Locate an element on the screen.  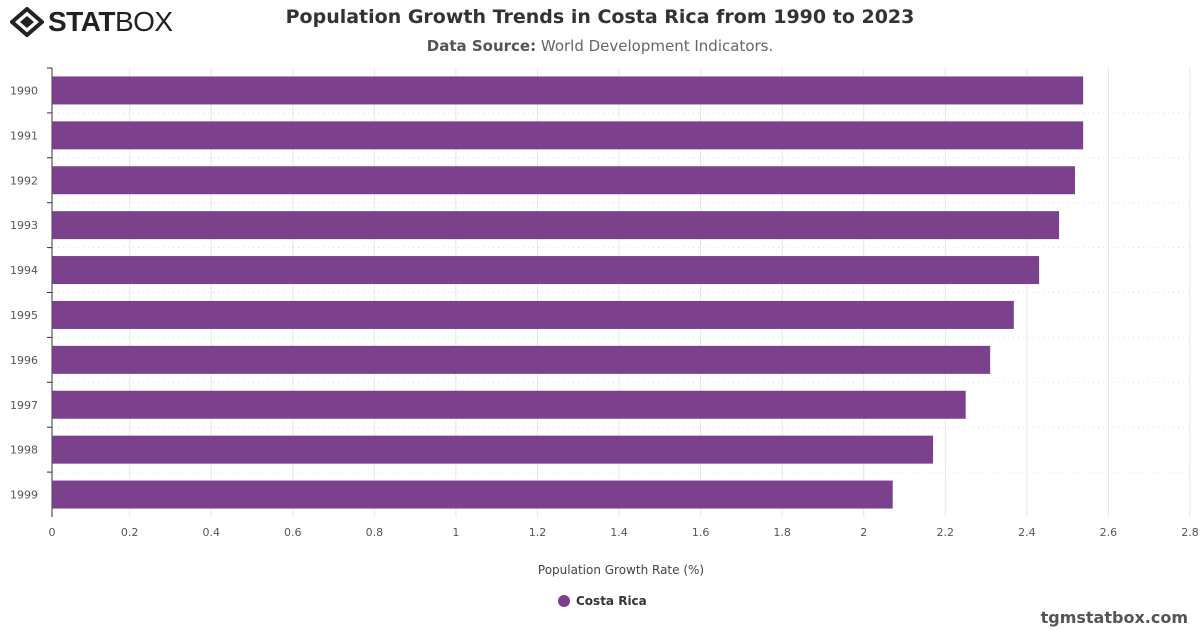
legend-item-costa-rica: Costa Rica is located at coordinates (602, 601).